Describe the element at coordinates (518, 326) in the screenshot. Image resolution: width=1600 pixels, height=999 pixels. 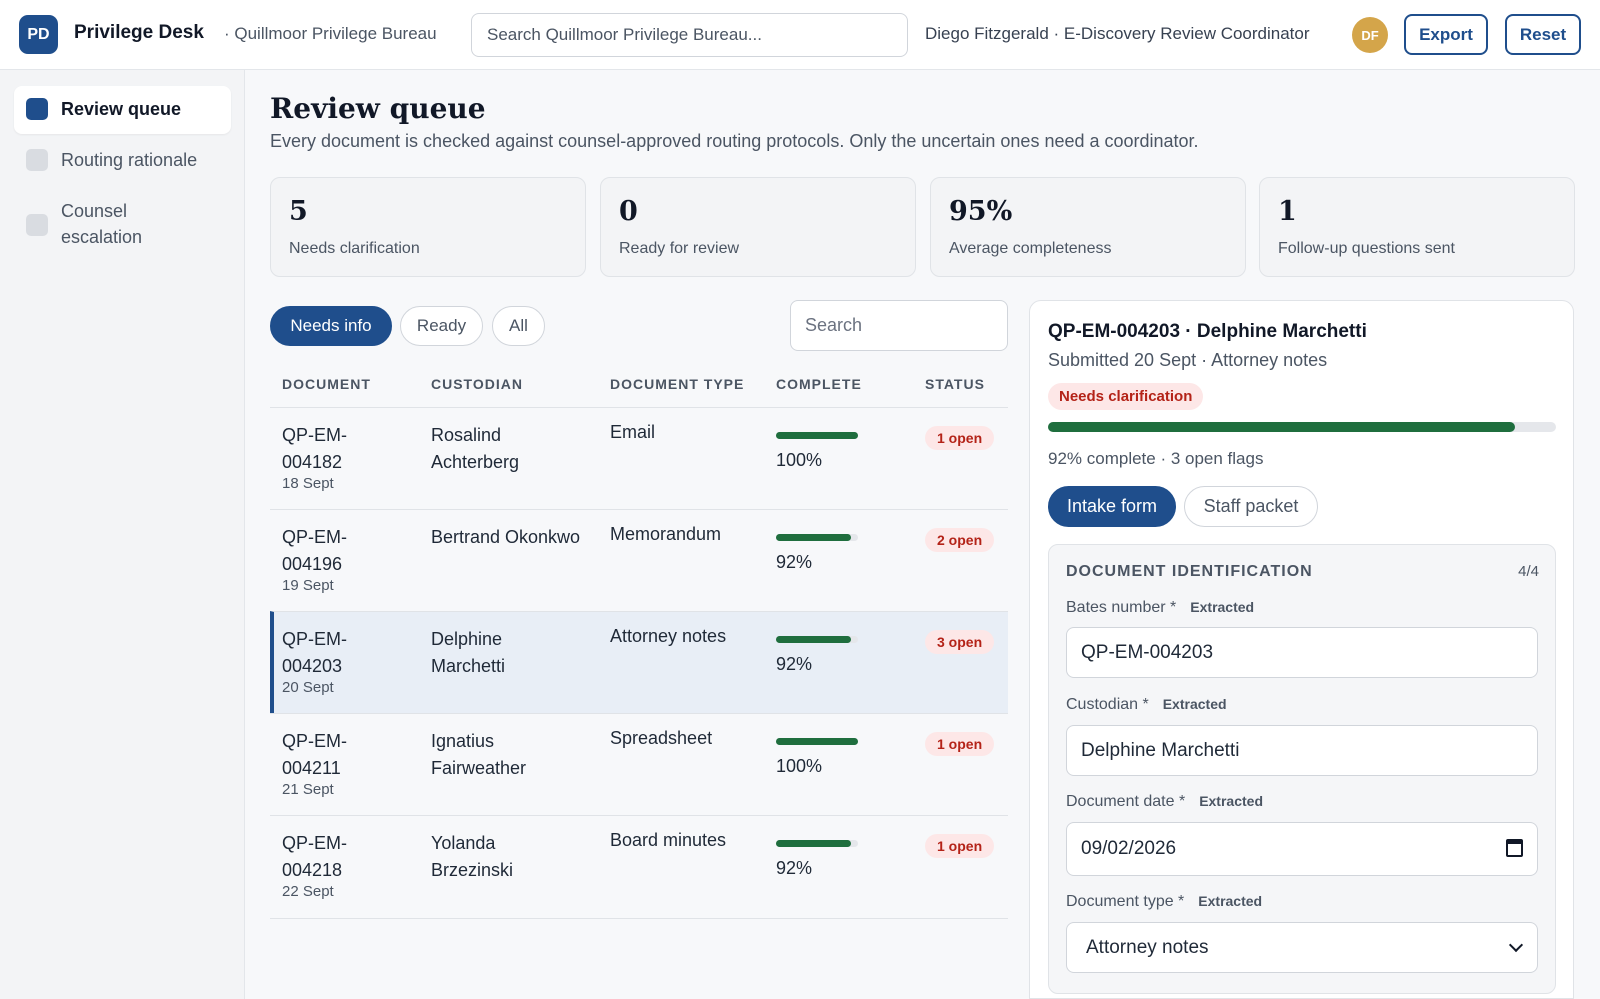
I see `filter-chip-all: All` at that location.